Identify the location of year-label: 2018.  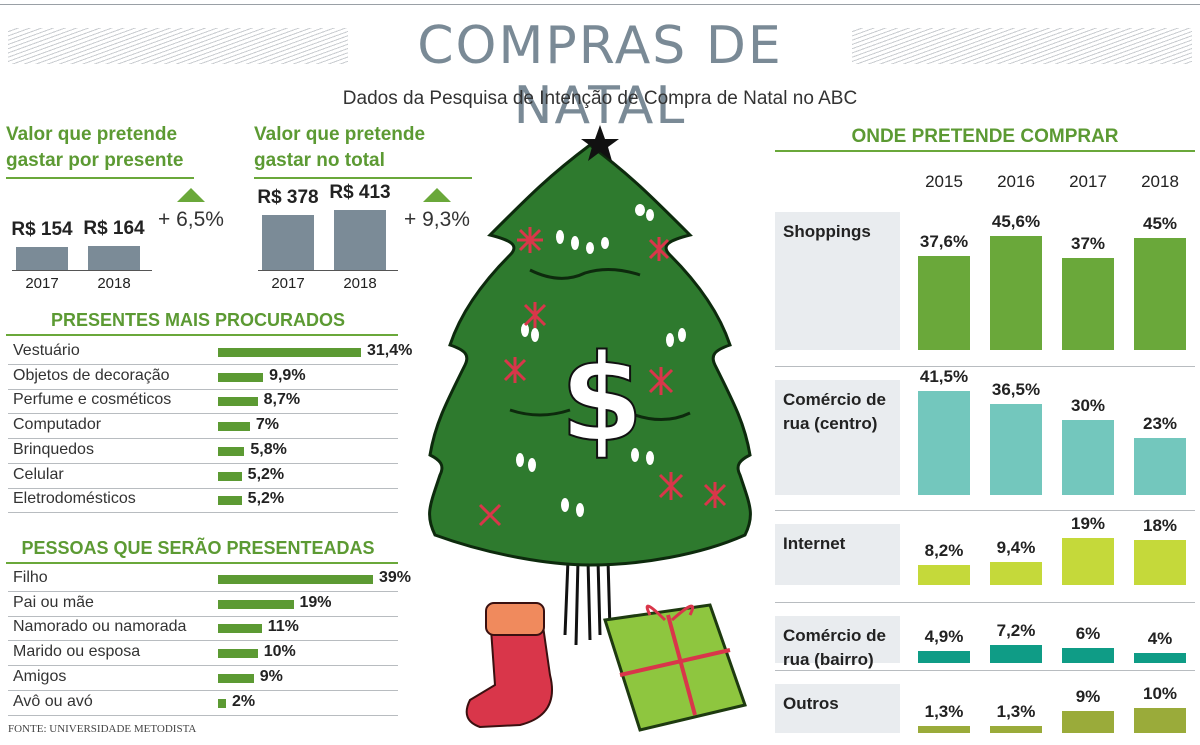
(114, 283).